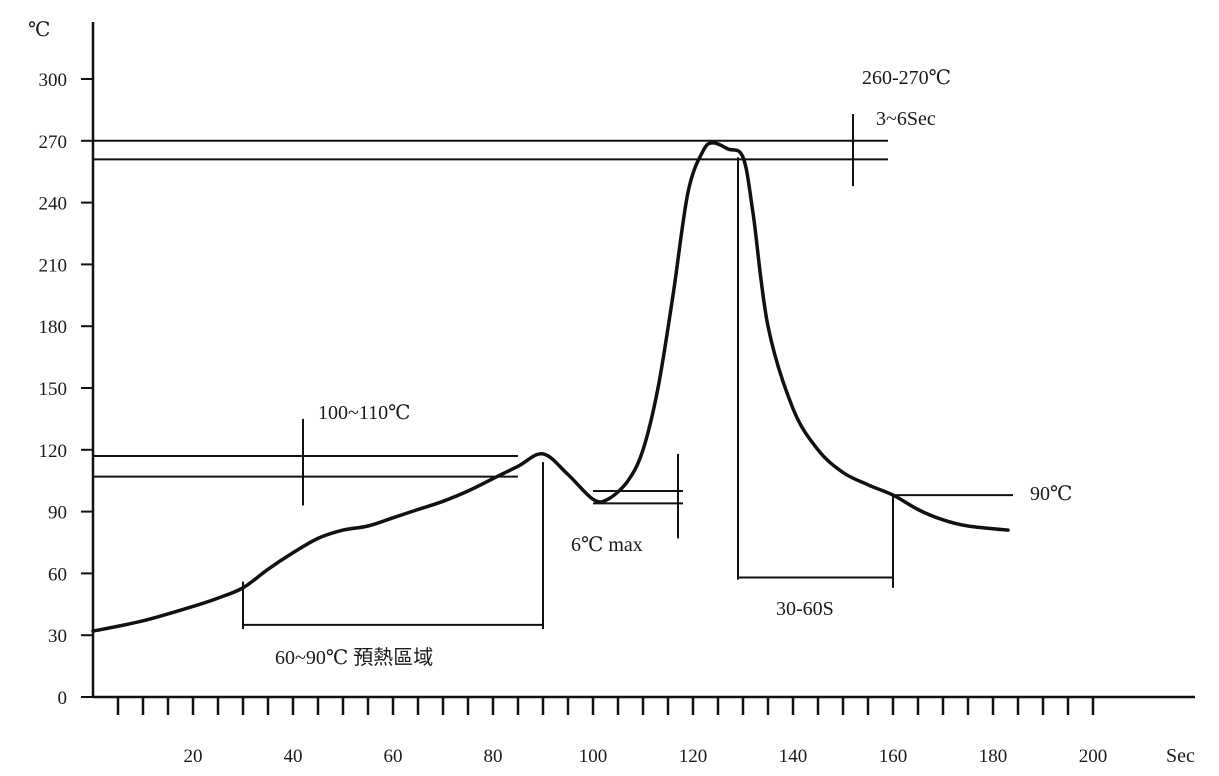 The width and height of the screenshot is (1219, 776). What do you see at coordinates (805, 609) in the screenshot?
I see `annotation-reflow-duration: 30-60S` at bounding box center [805, 609].